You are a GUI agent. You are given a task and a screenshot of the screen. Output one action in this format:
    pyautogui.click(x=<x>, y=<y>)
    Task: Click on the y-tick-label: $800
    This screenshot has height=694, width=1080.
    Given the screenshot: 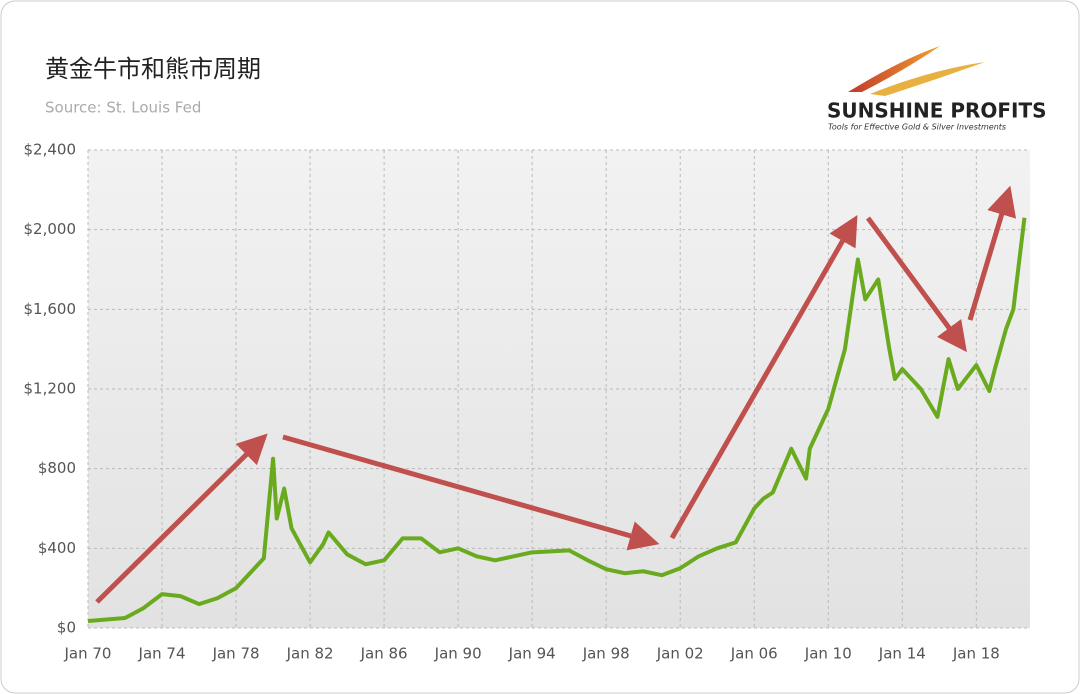 What is the action you would take?
    pyautogui.click(x=57, y=468)
    